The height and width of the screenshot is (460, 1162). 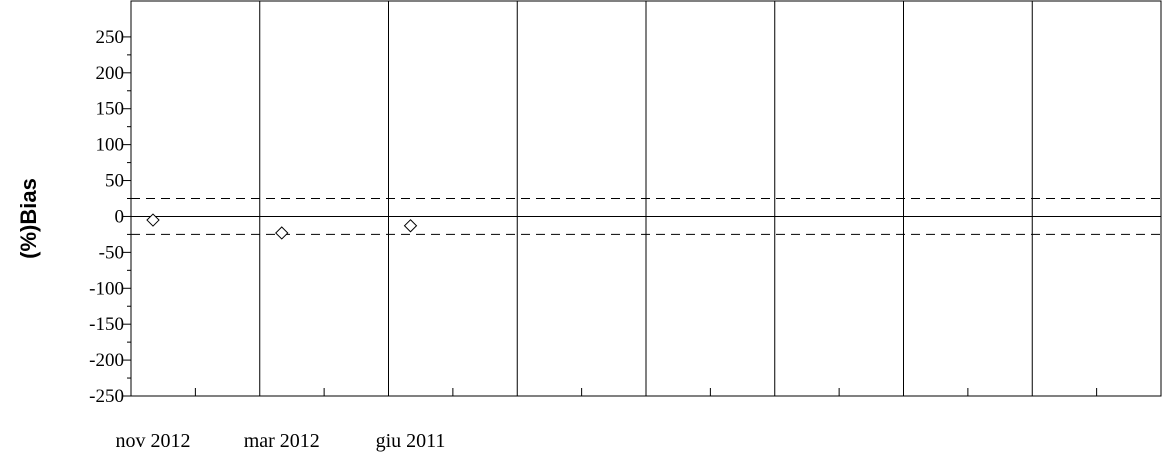 What do you see at coordinates (120, 216) in the screenshot?
I see `y-tick-label: 0` at bounding box center [120, 216].